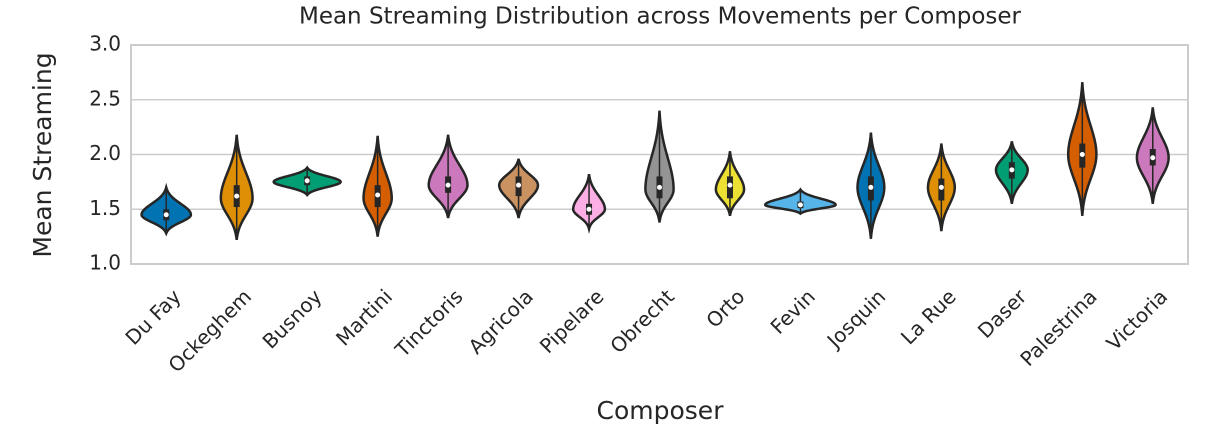  Describe the element at coordinates (793, 311) in the screenshot. I see `x-tick-label: Fevin` at that location.